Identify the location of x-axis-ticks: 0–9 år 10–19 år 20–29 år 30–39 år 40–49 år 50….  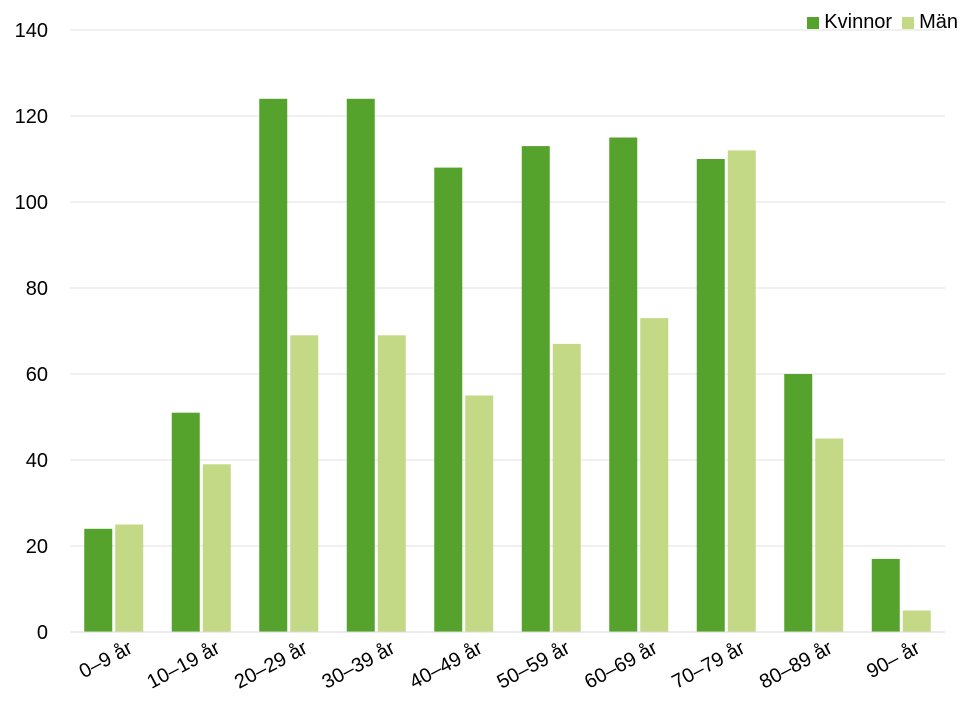
(500, 665).